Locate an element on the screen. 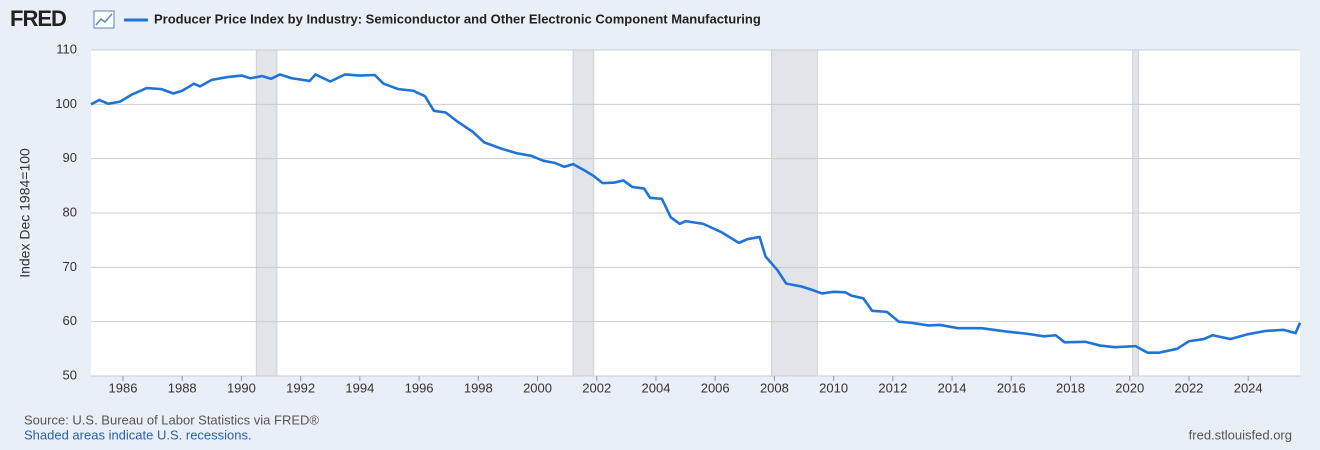 The width and height of the screenshot is (1320, 450). x-tick-label: 2024 is located at coordinates (1248, 387).